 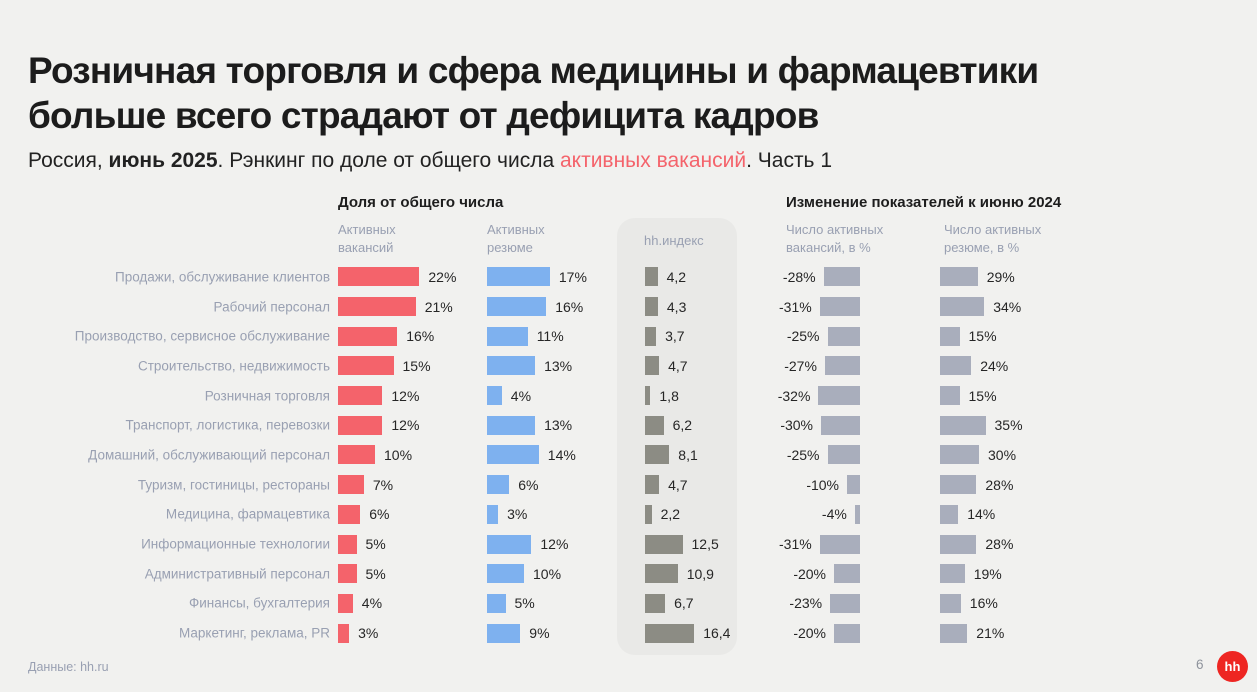 What do you see at coordinates (378, 425) in the screenshot?
I see `vacancies-share-cell: 12%` at bounding box center [378, 425].